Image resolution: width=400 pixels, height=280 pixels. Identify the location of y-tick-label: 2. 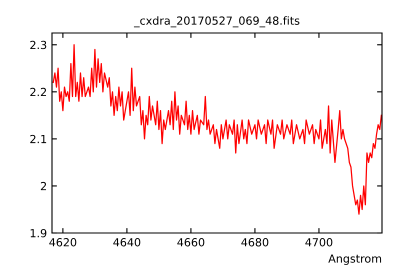
(43, 186).